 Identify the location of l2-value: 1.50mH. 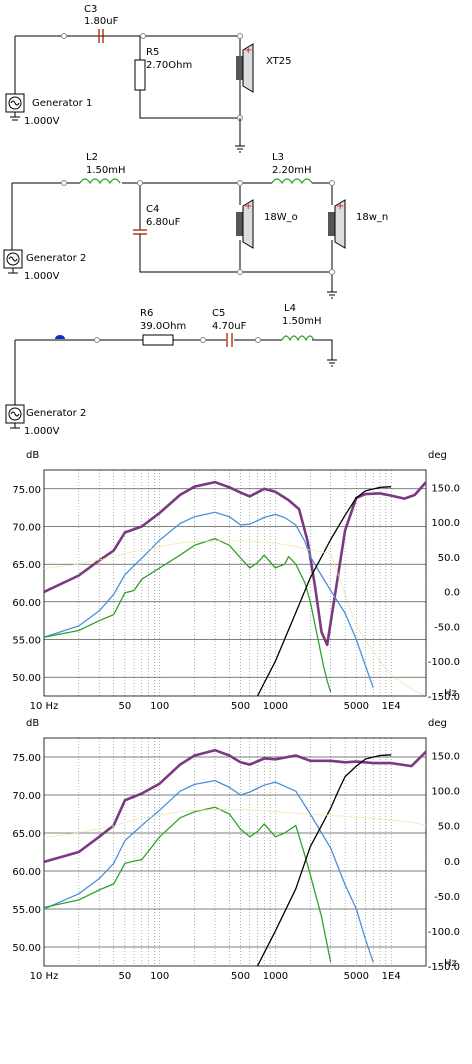
(106, 170).